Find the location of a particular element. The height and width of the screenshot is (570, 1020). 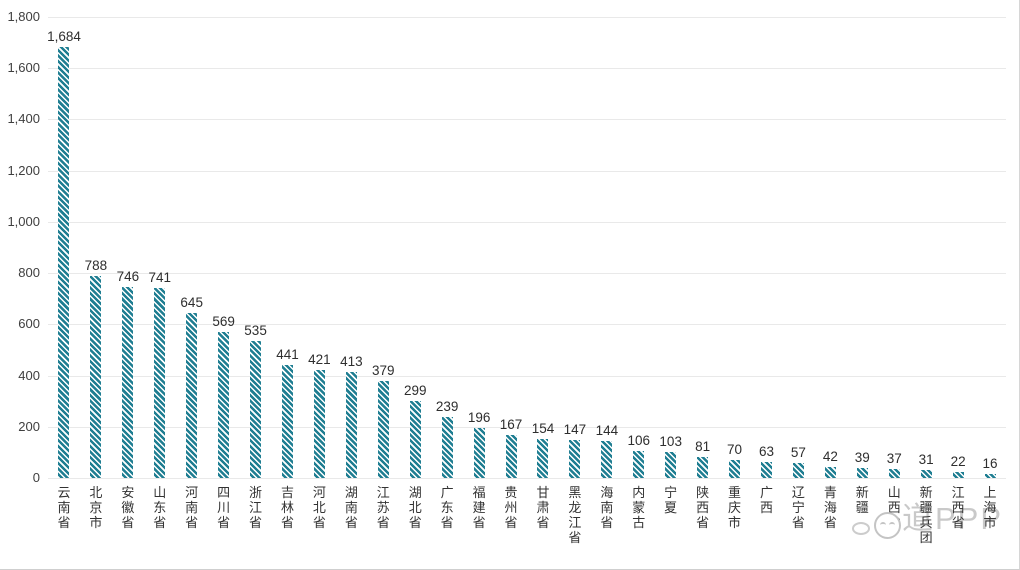

x-axis-category-label: 福建省 is located at coordinates (479, 507).